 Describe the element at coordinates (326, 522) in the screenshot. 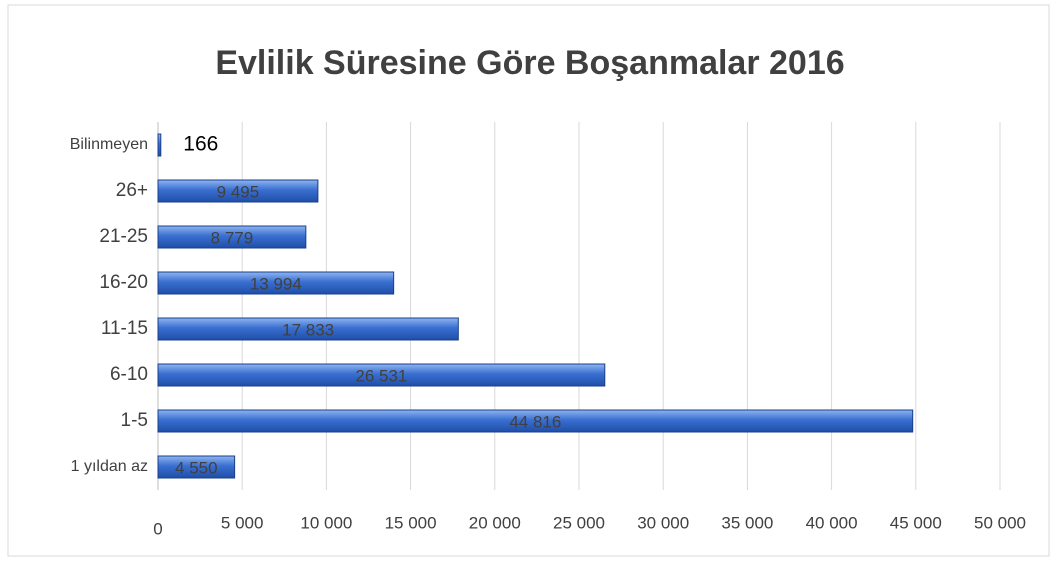

I see `x-tick-label: 10 000` at that location.